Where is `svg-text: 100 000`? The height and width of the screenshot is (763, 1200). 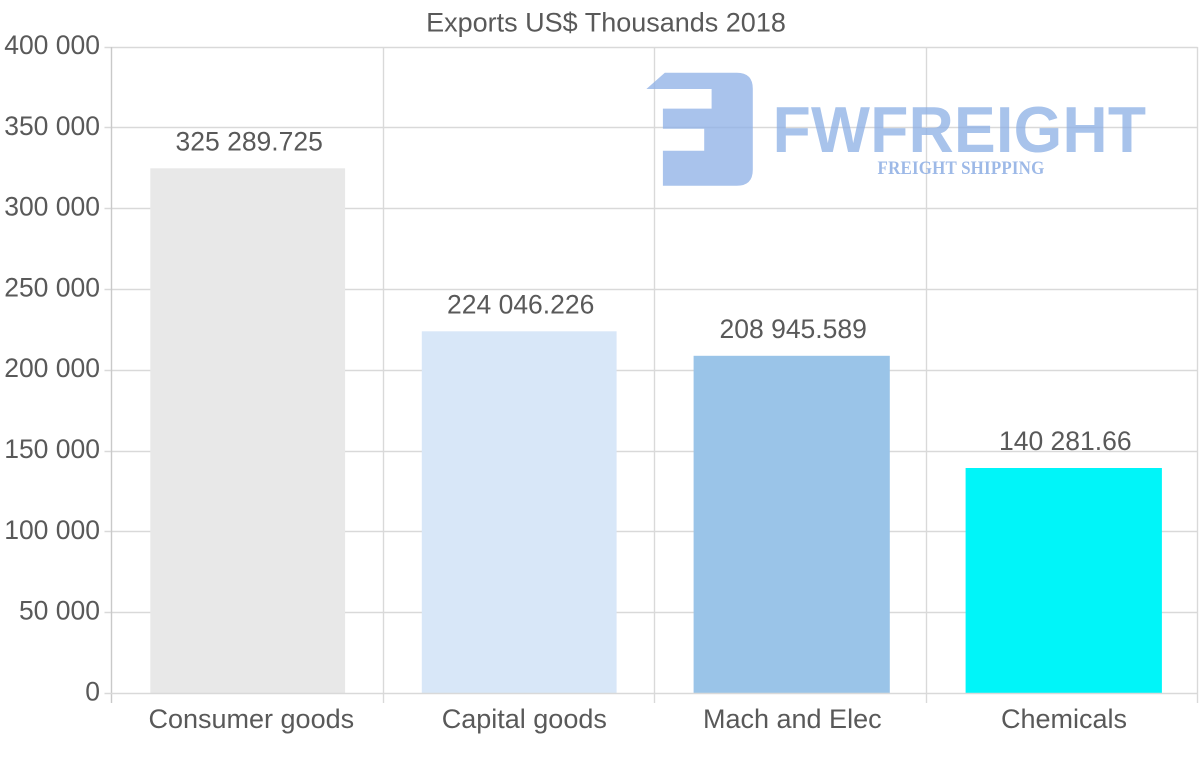
svg-text: 100 000 is located at coordinates (52, 530).